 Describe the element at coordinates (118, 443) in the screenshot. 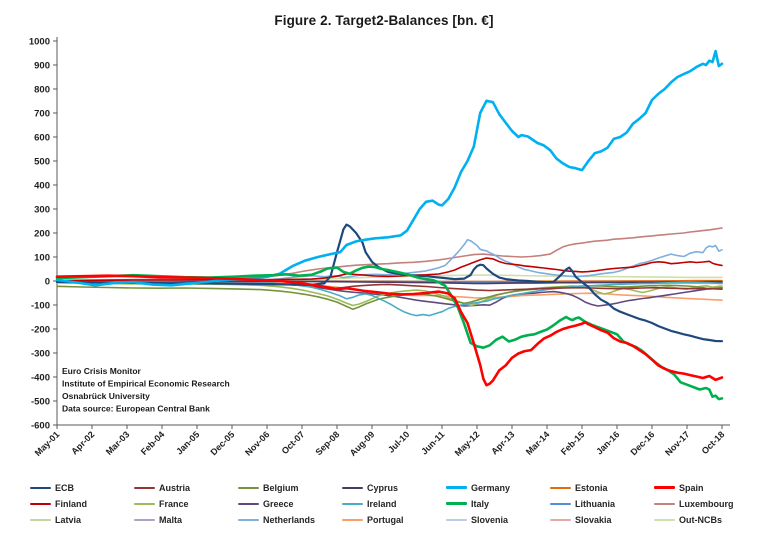

I see `x-tick-label: Mar-03` at that location.